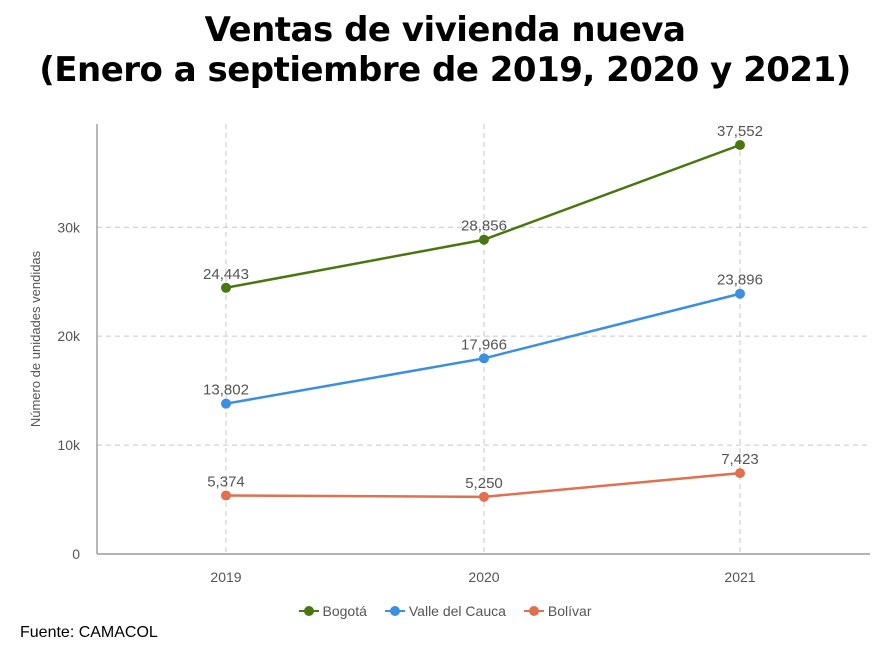 This screenshot has width=890, height=649. What do you see at coordinates (226, 390) in the screenshot?
I see `data-label: 13,802` at bounding box center [226, 390].